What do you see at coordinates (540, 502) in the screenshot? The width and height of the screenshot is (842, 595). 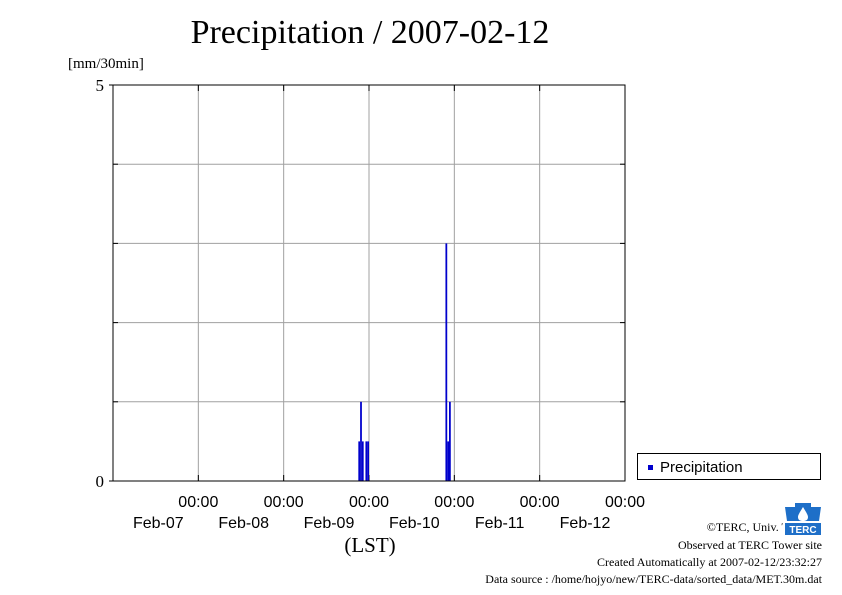 I see `x-tick-time-label-4: 00:00` at bounding box center [540, 502].